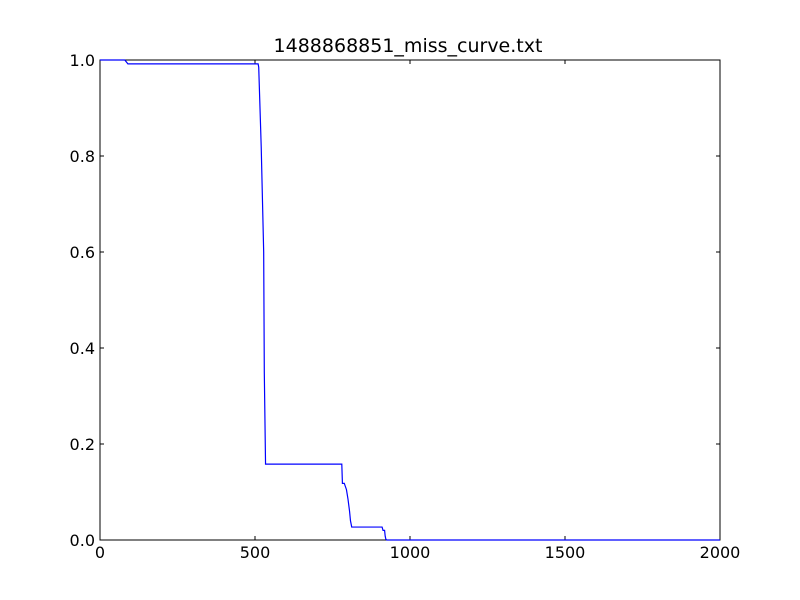  Describe the element at coordinates (100, 552) in the screenshot. I see `x-tick-label: 0` at that location.